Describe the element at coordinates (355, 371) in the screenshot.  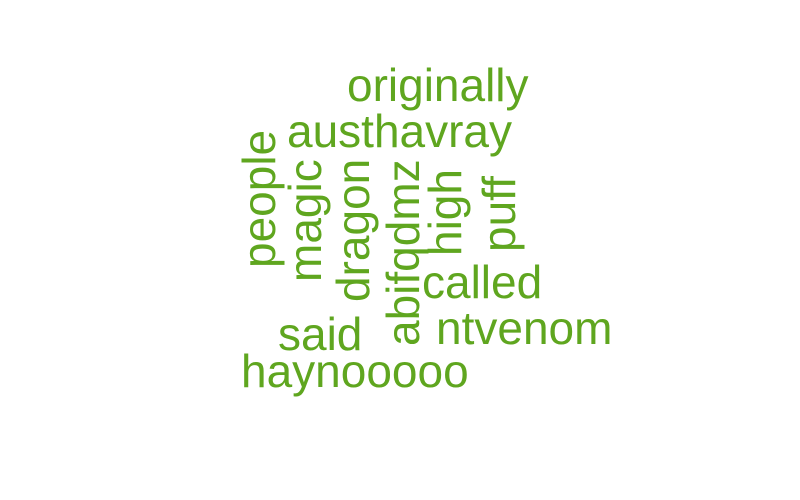
I see `word-haynooooo: haynooooo` at that location.